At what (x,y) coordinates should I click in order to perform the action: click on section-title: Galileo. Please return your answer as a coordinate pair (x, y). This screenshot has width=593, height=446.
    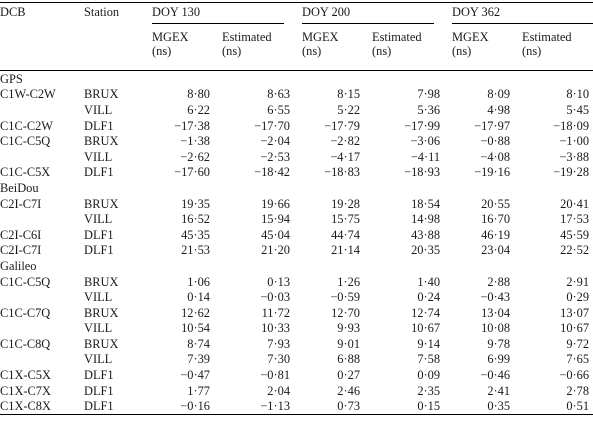
    Looking at the image, I should click on (18, 265).